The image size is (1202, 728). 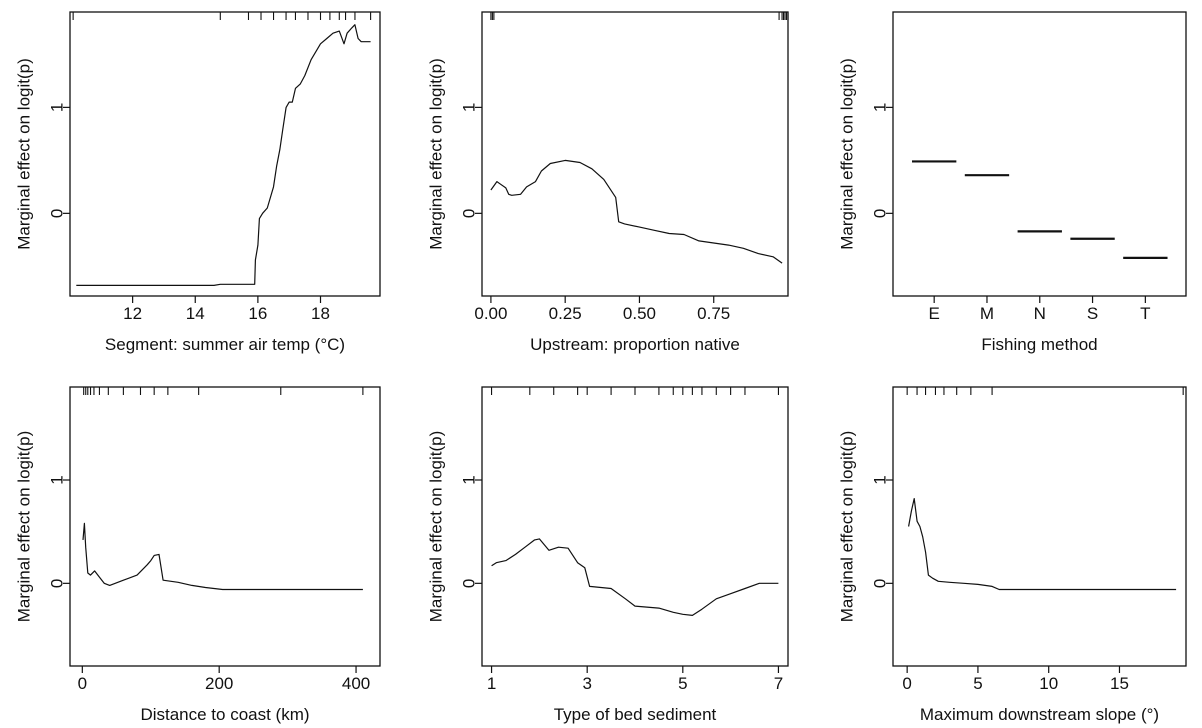 I want to click on x-tick-label: T, so click(x=1145, y=313).